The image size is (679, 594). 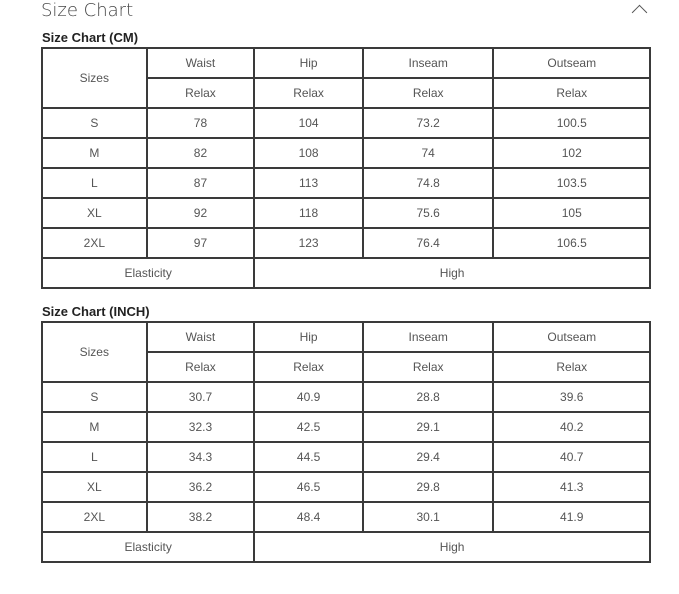 What do you see at coordinates (200, 397) in the screenshot?
I see `measurement-cell: 30.7` at bounding box center [200, 397].